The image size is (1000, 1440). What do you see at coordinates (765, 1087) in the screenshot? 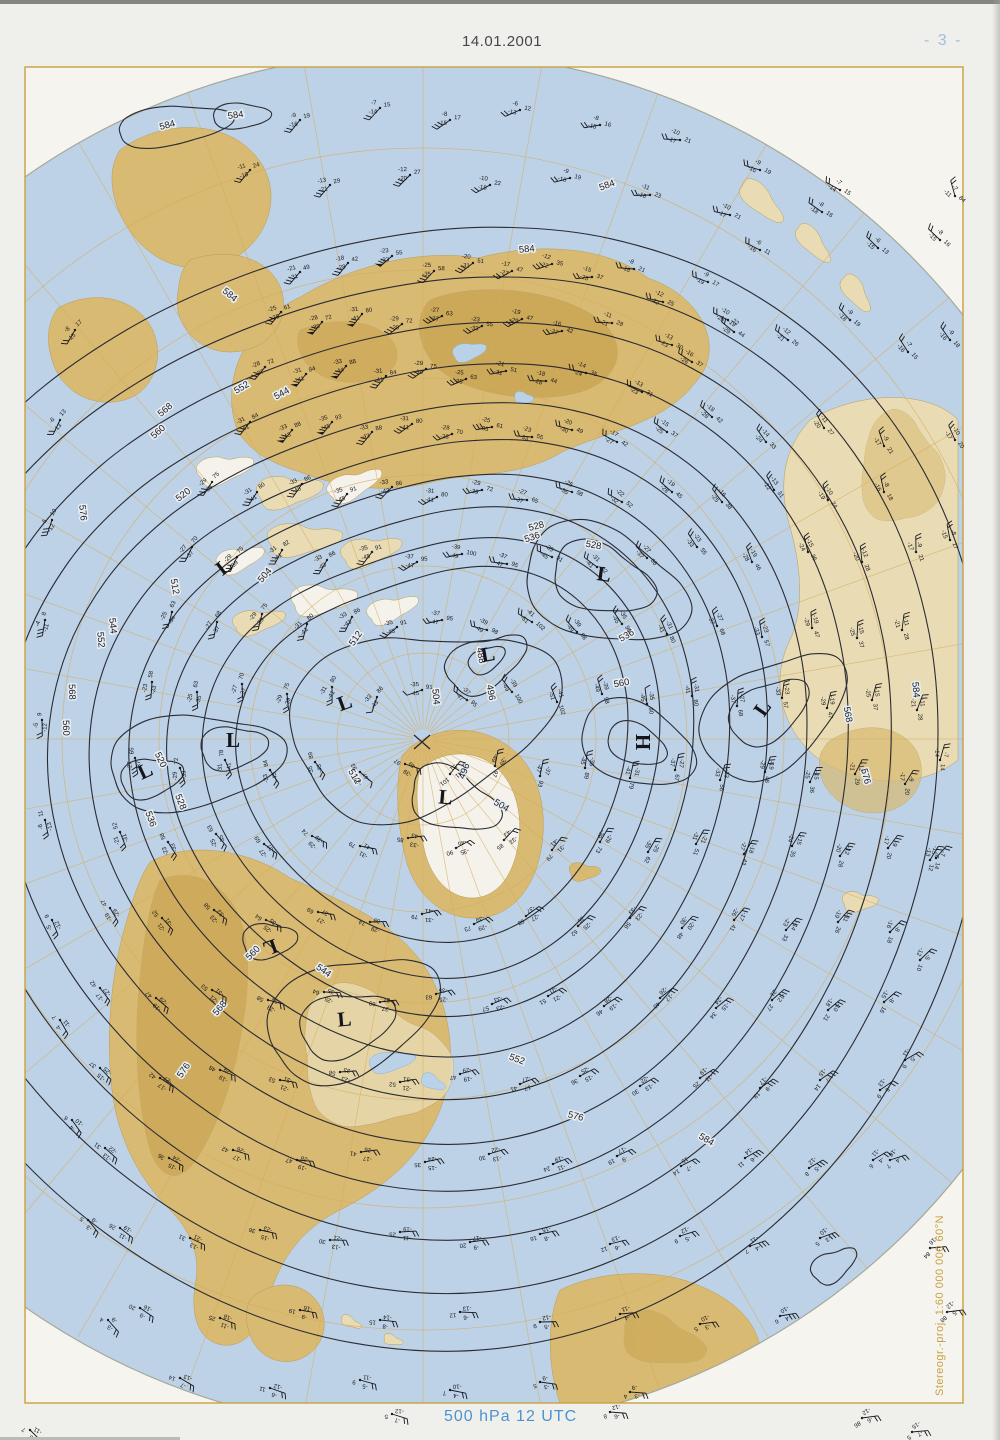
I see `station-plot: -919 -17` at bounding box center [765, 1087].